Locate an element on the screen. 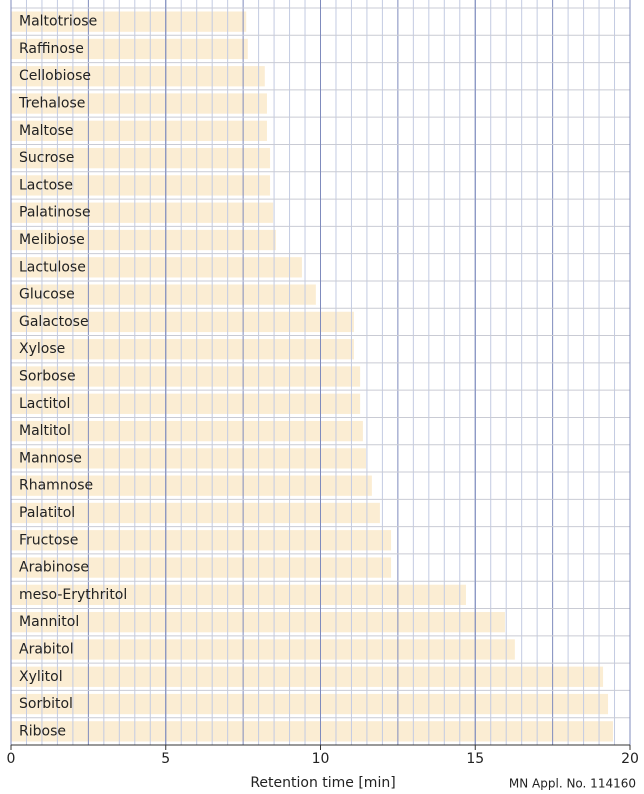 This screenshot has height=794, width=644. category-label: Sucrose is located at coordinates (46, 158).